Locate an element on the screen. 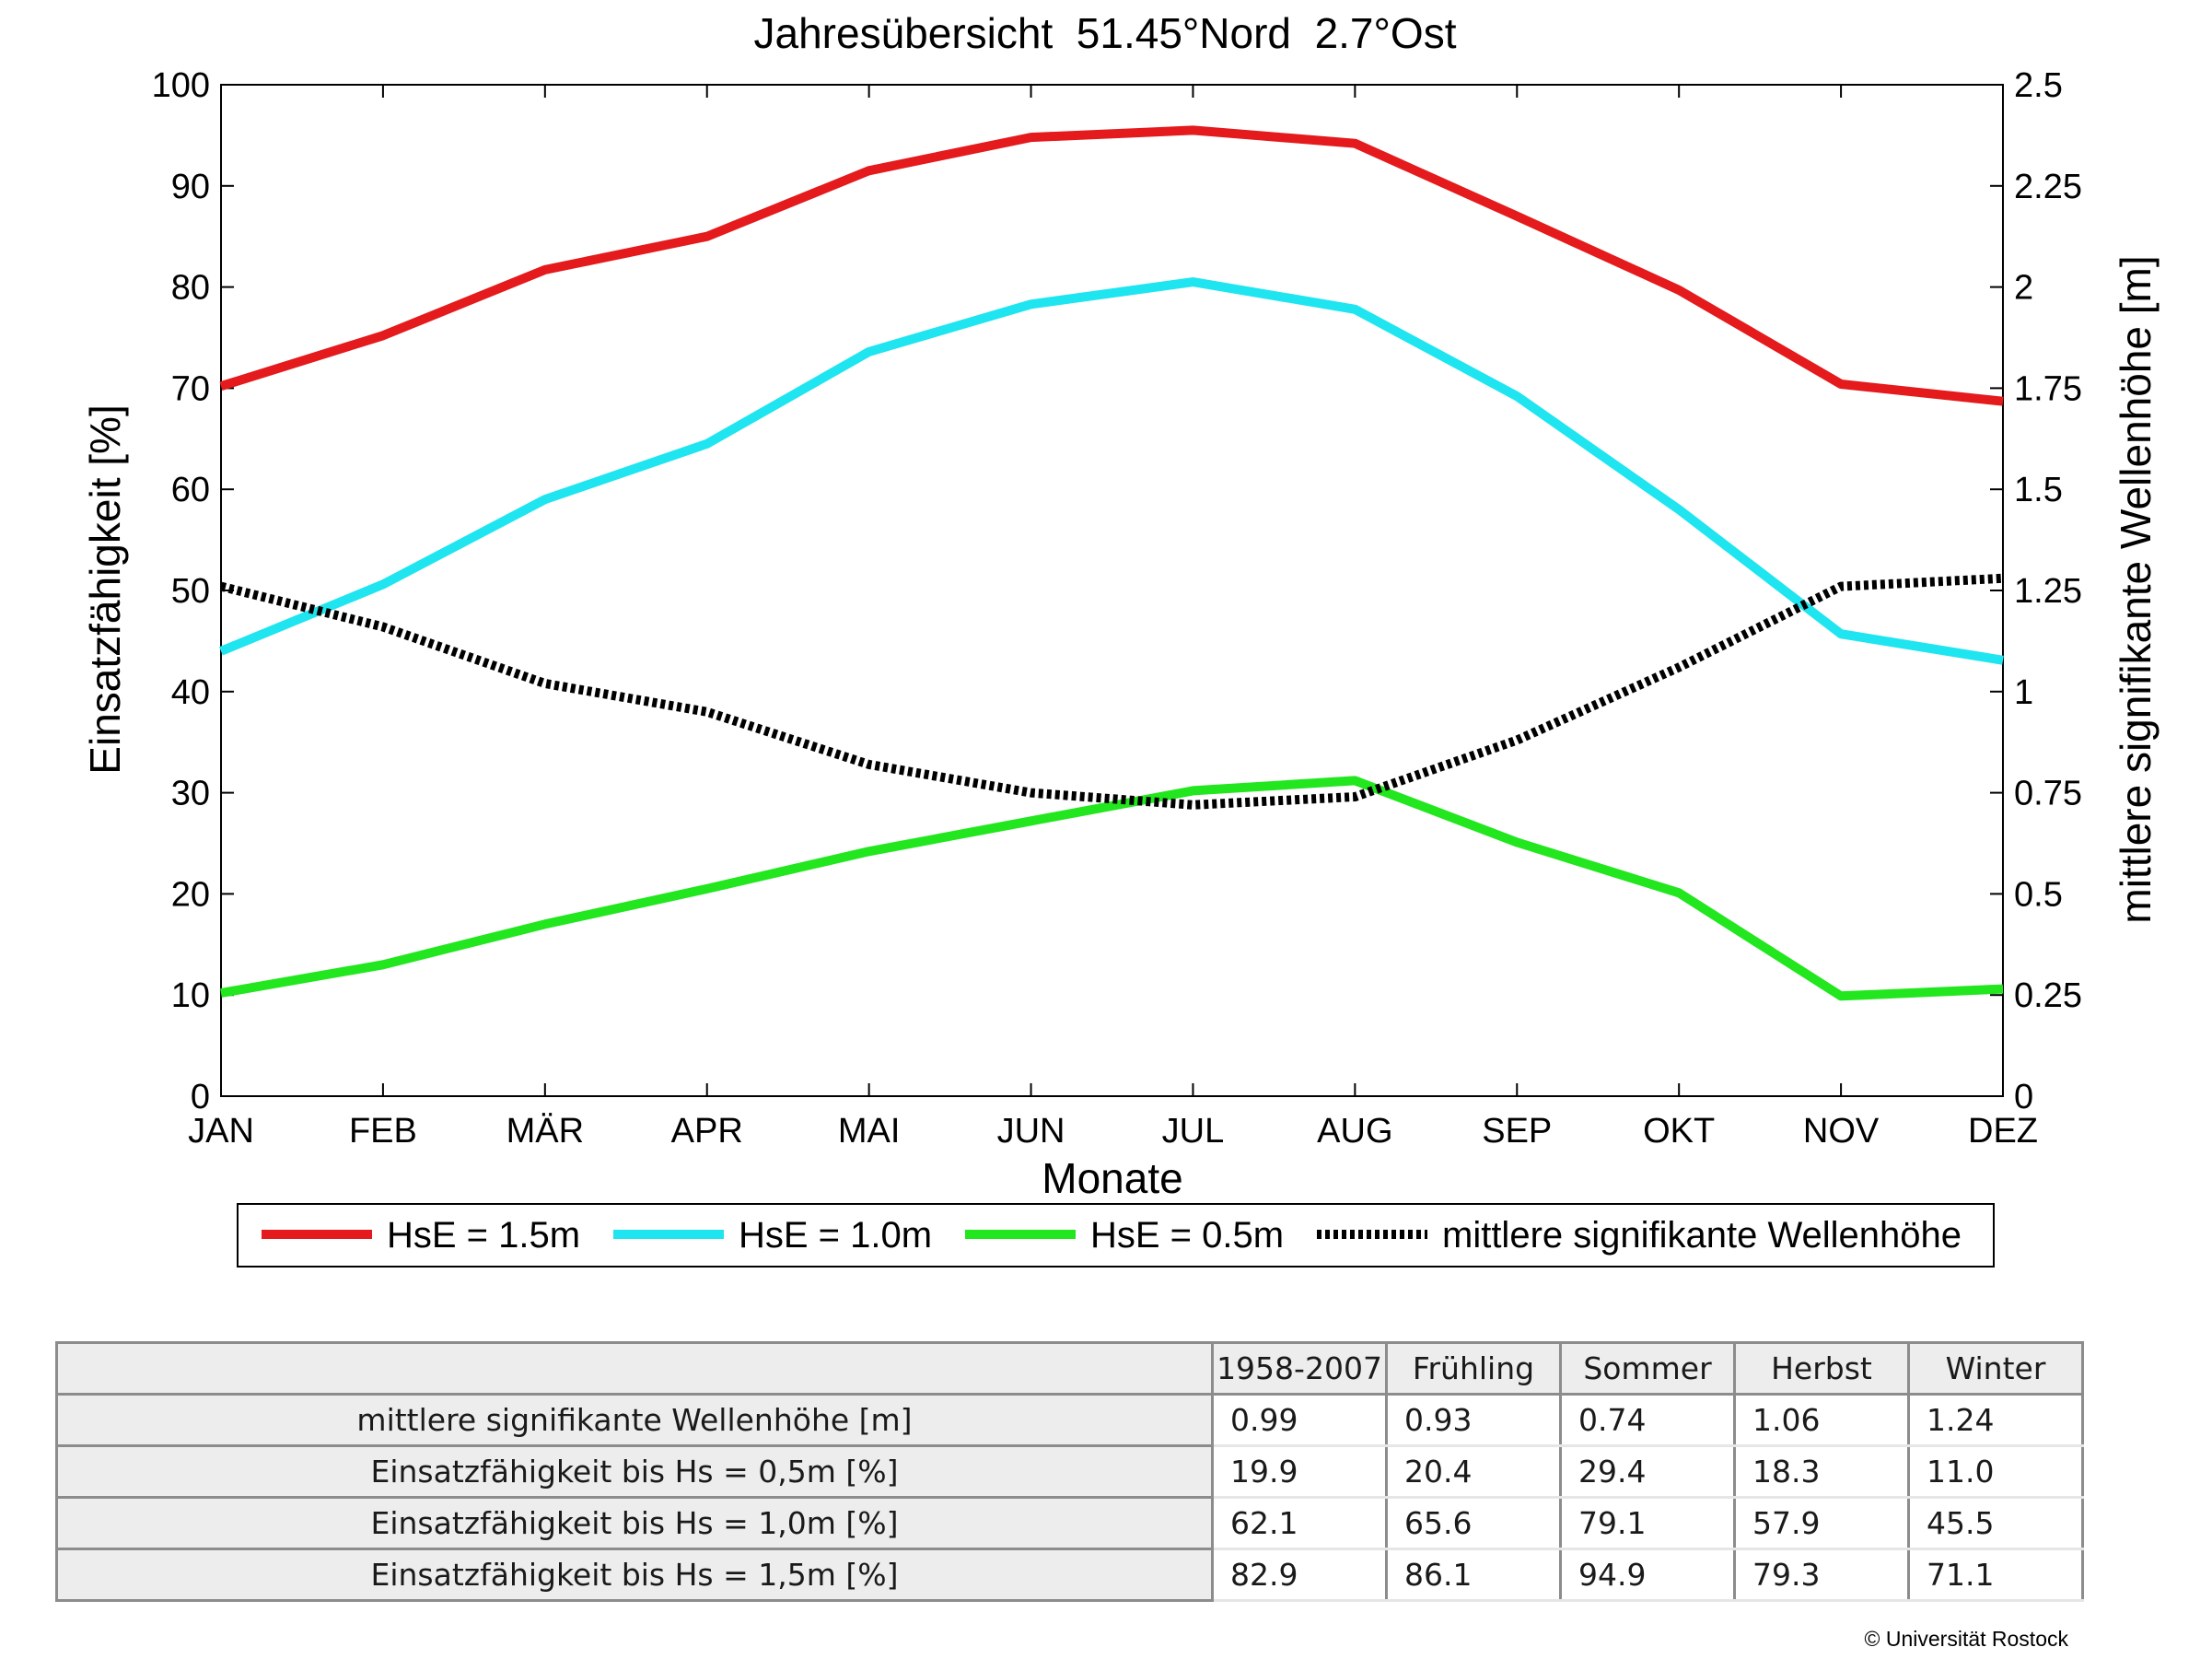 This screenshot has height=1659, width=2212. legend-box is located at coordinates (1116, 1235).